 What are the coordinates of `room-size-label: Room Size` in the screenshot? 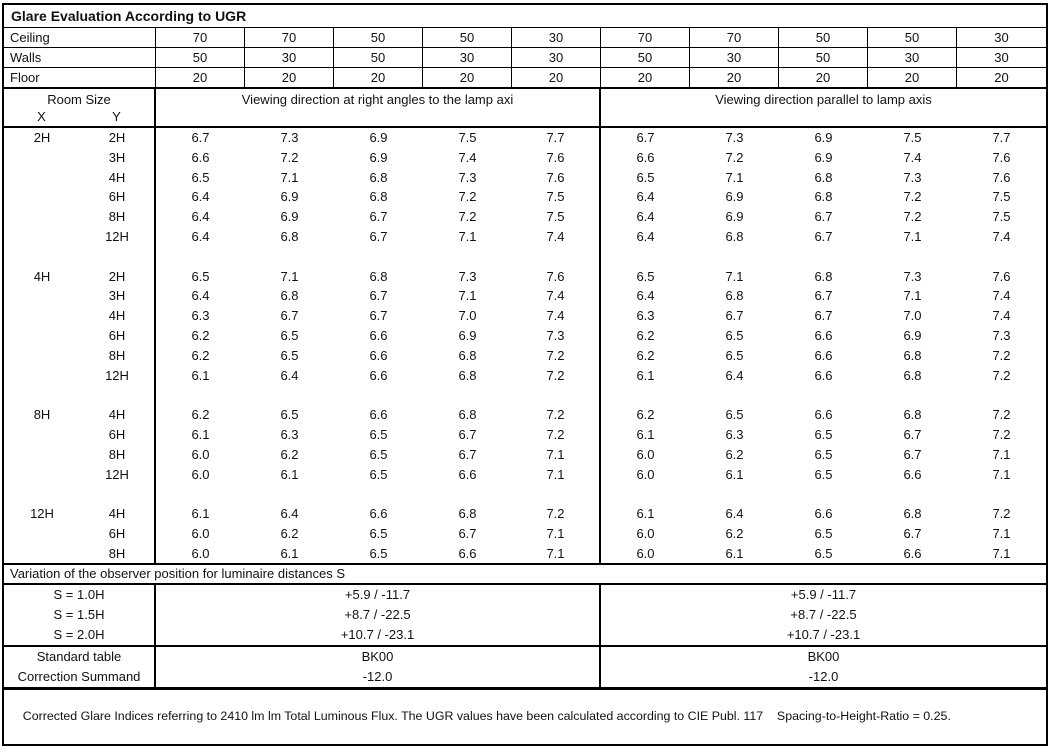 It's located at (79, 100).